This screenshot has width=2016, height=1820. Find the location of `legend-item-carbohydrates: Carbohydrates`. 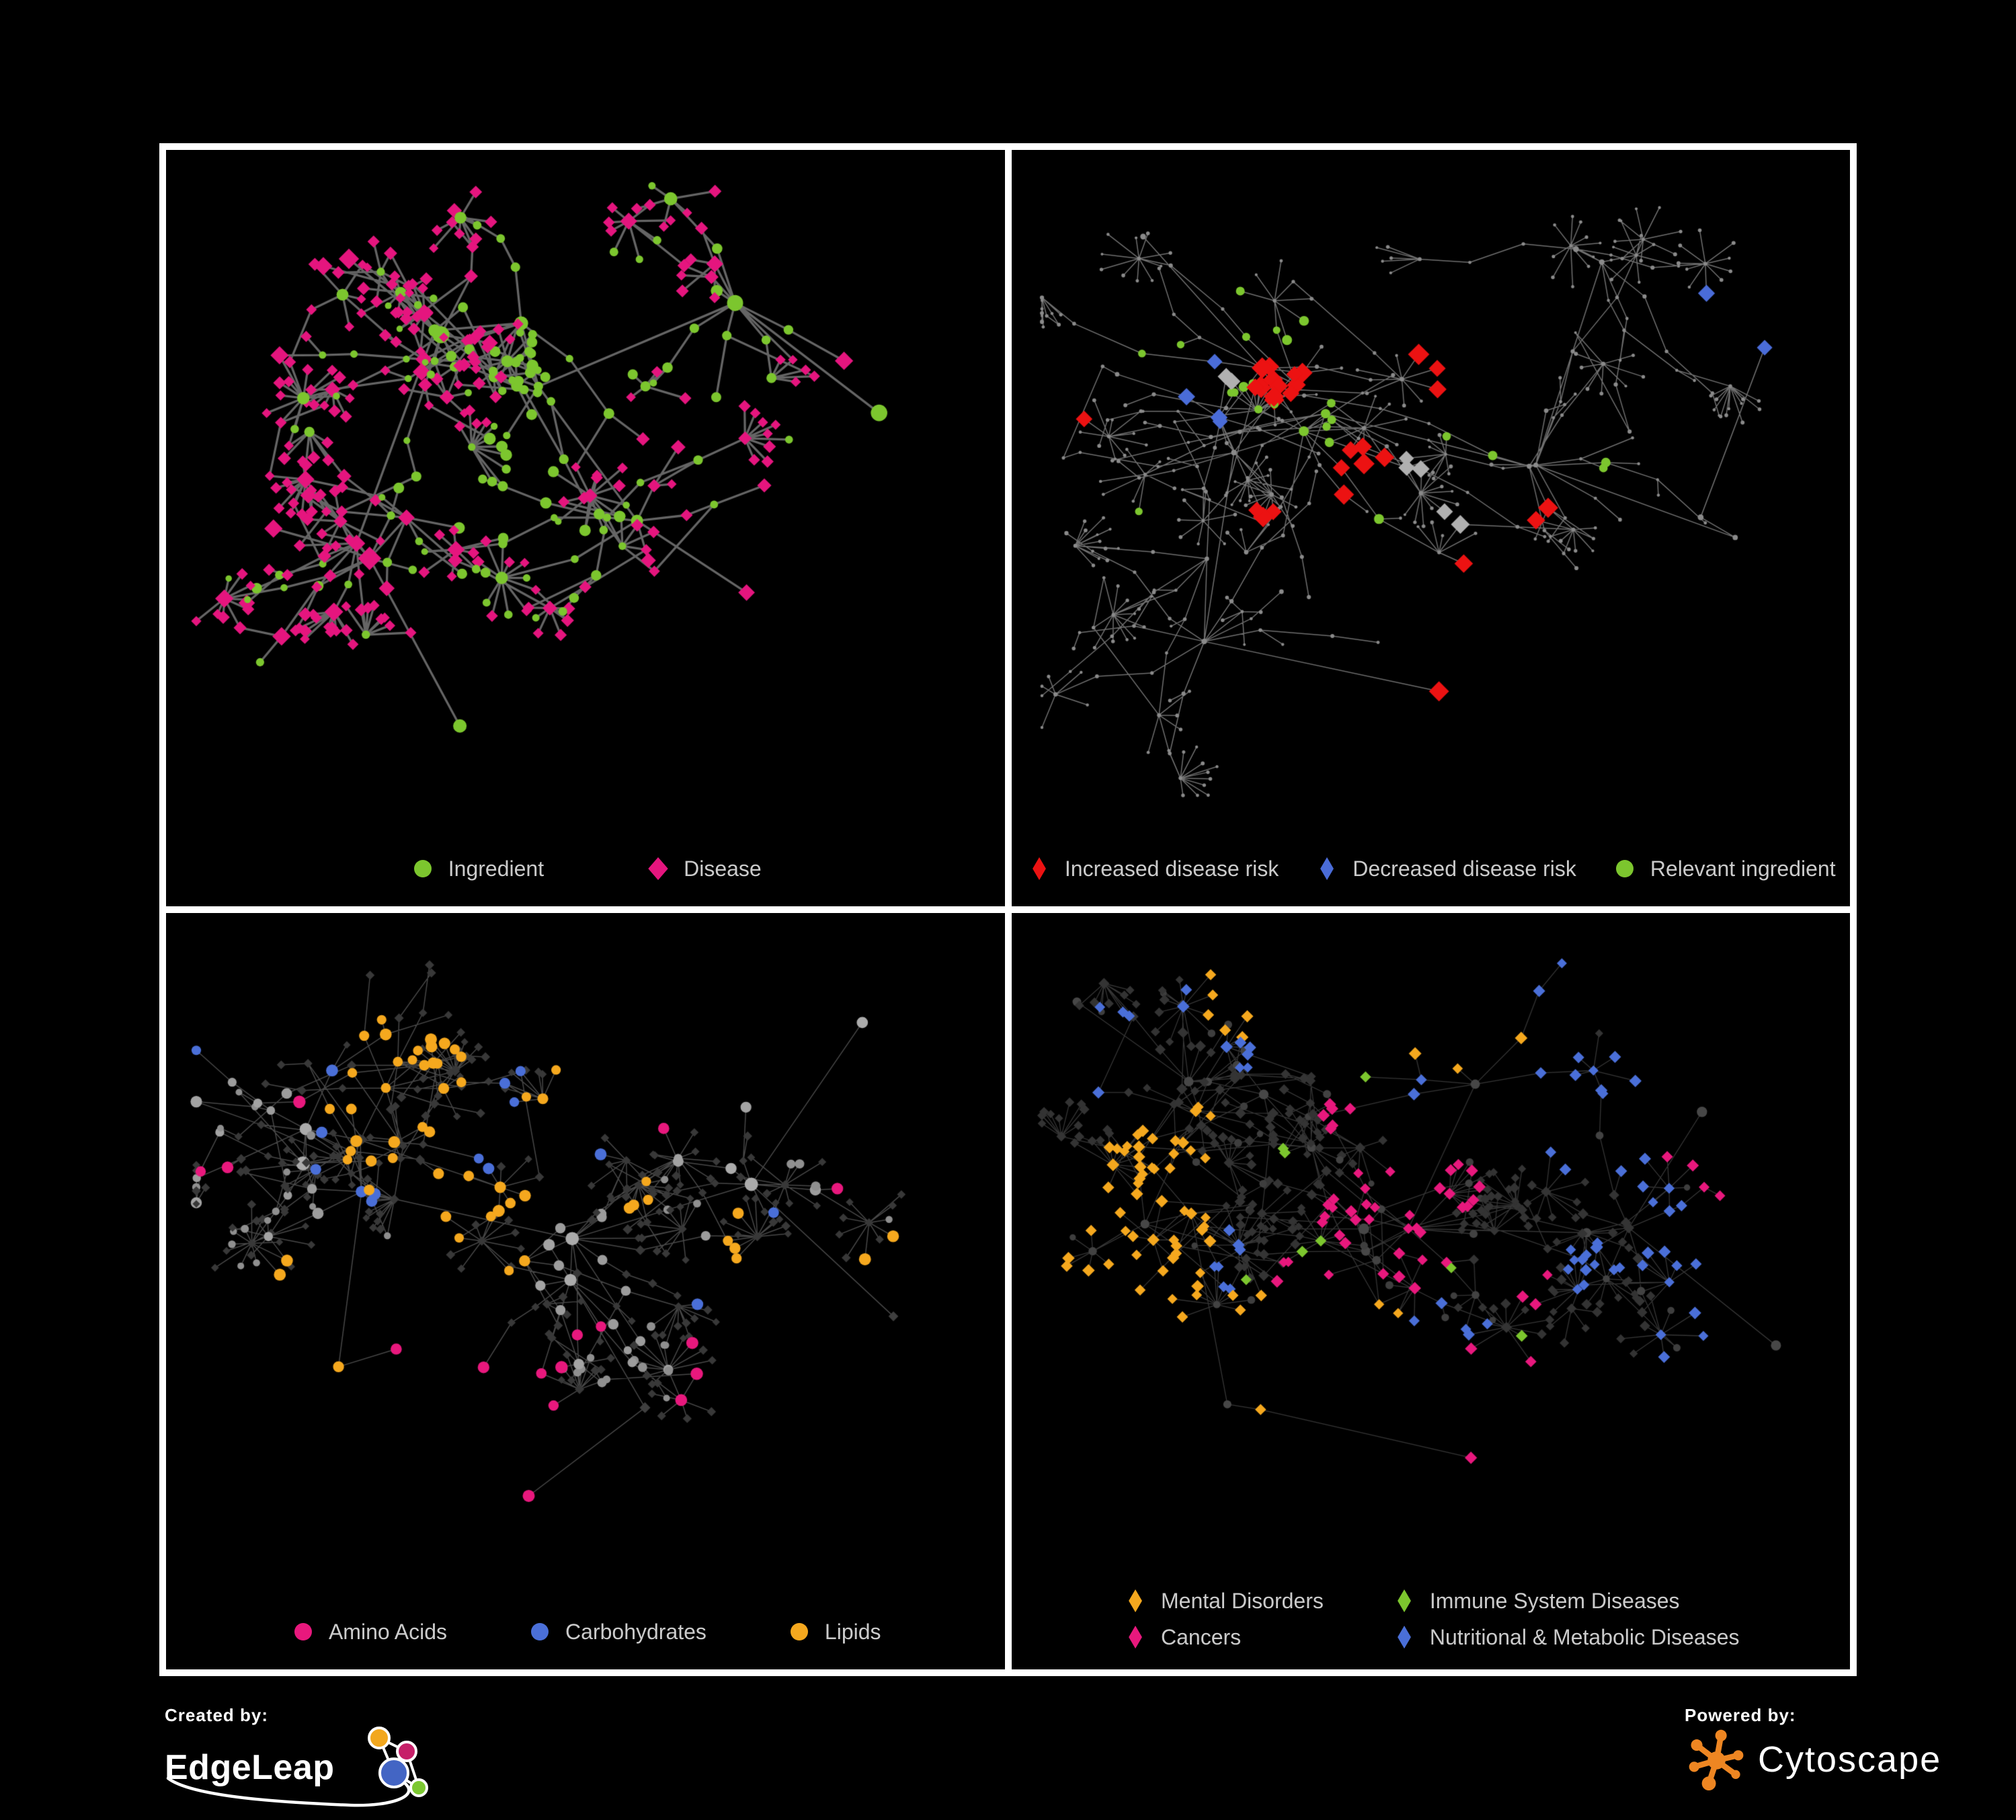

legend-item-carbohydrates: Carbohydrates is located at coordinates (616, 1631).